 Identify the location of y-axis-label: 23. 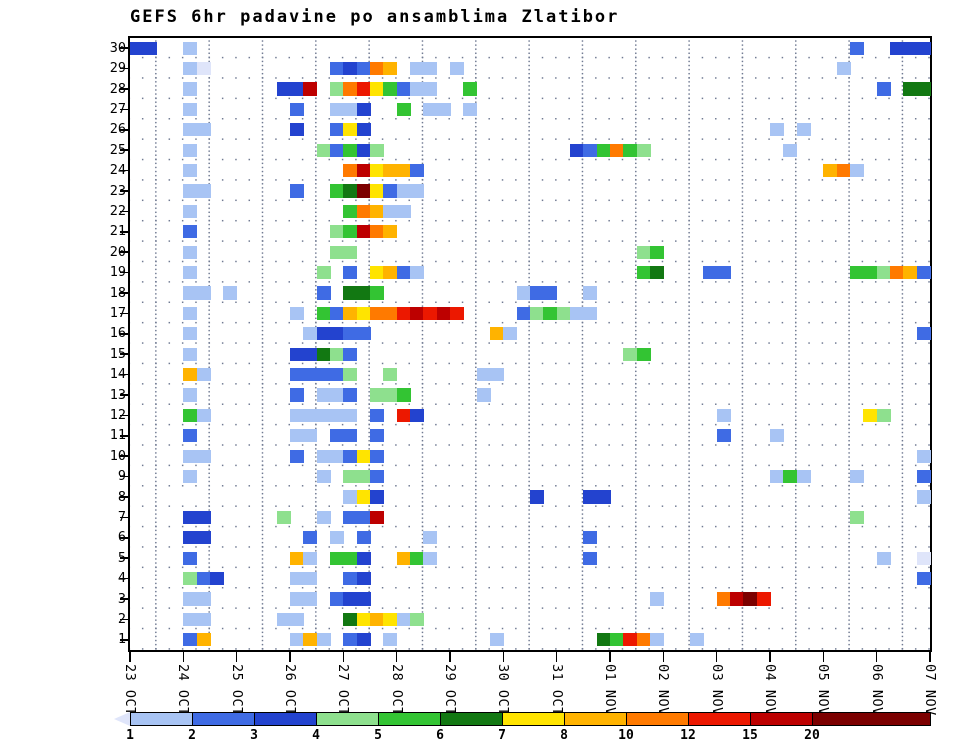
(117, 190).